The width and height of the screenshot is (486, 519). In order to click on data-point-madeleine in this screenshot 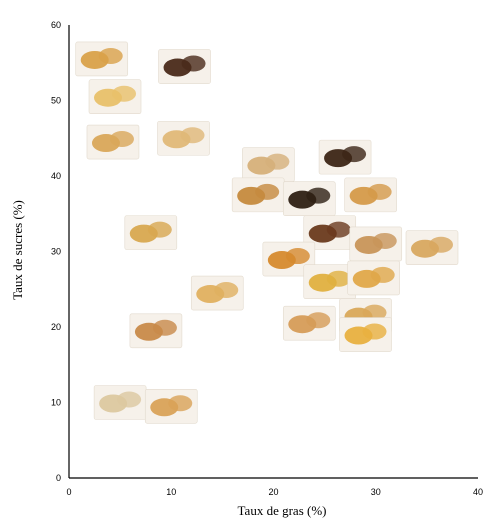, I will do `click(102, 59)`.